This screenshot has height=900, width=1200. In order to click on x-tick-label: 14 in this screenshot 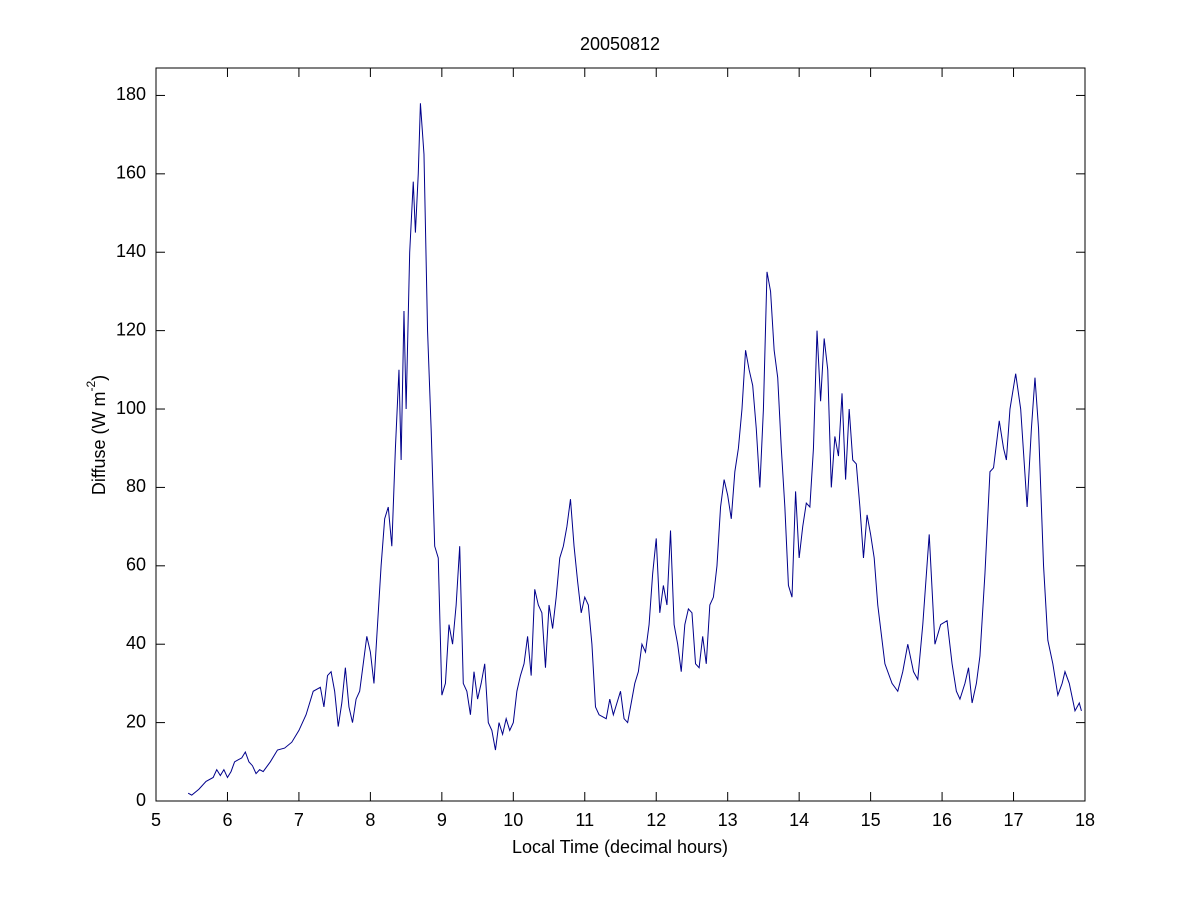, I will do `click(799, 820)`.